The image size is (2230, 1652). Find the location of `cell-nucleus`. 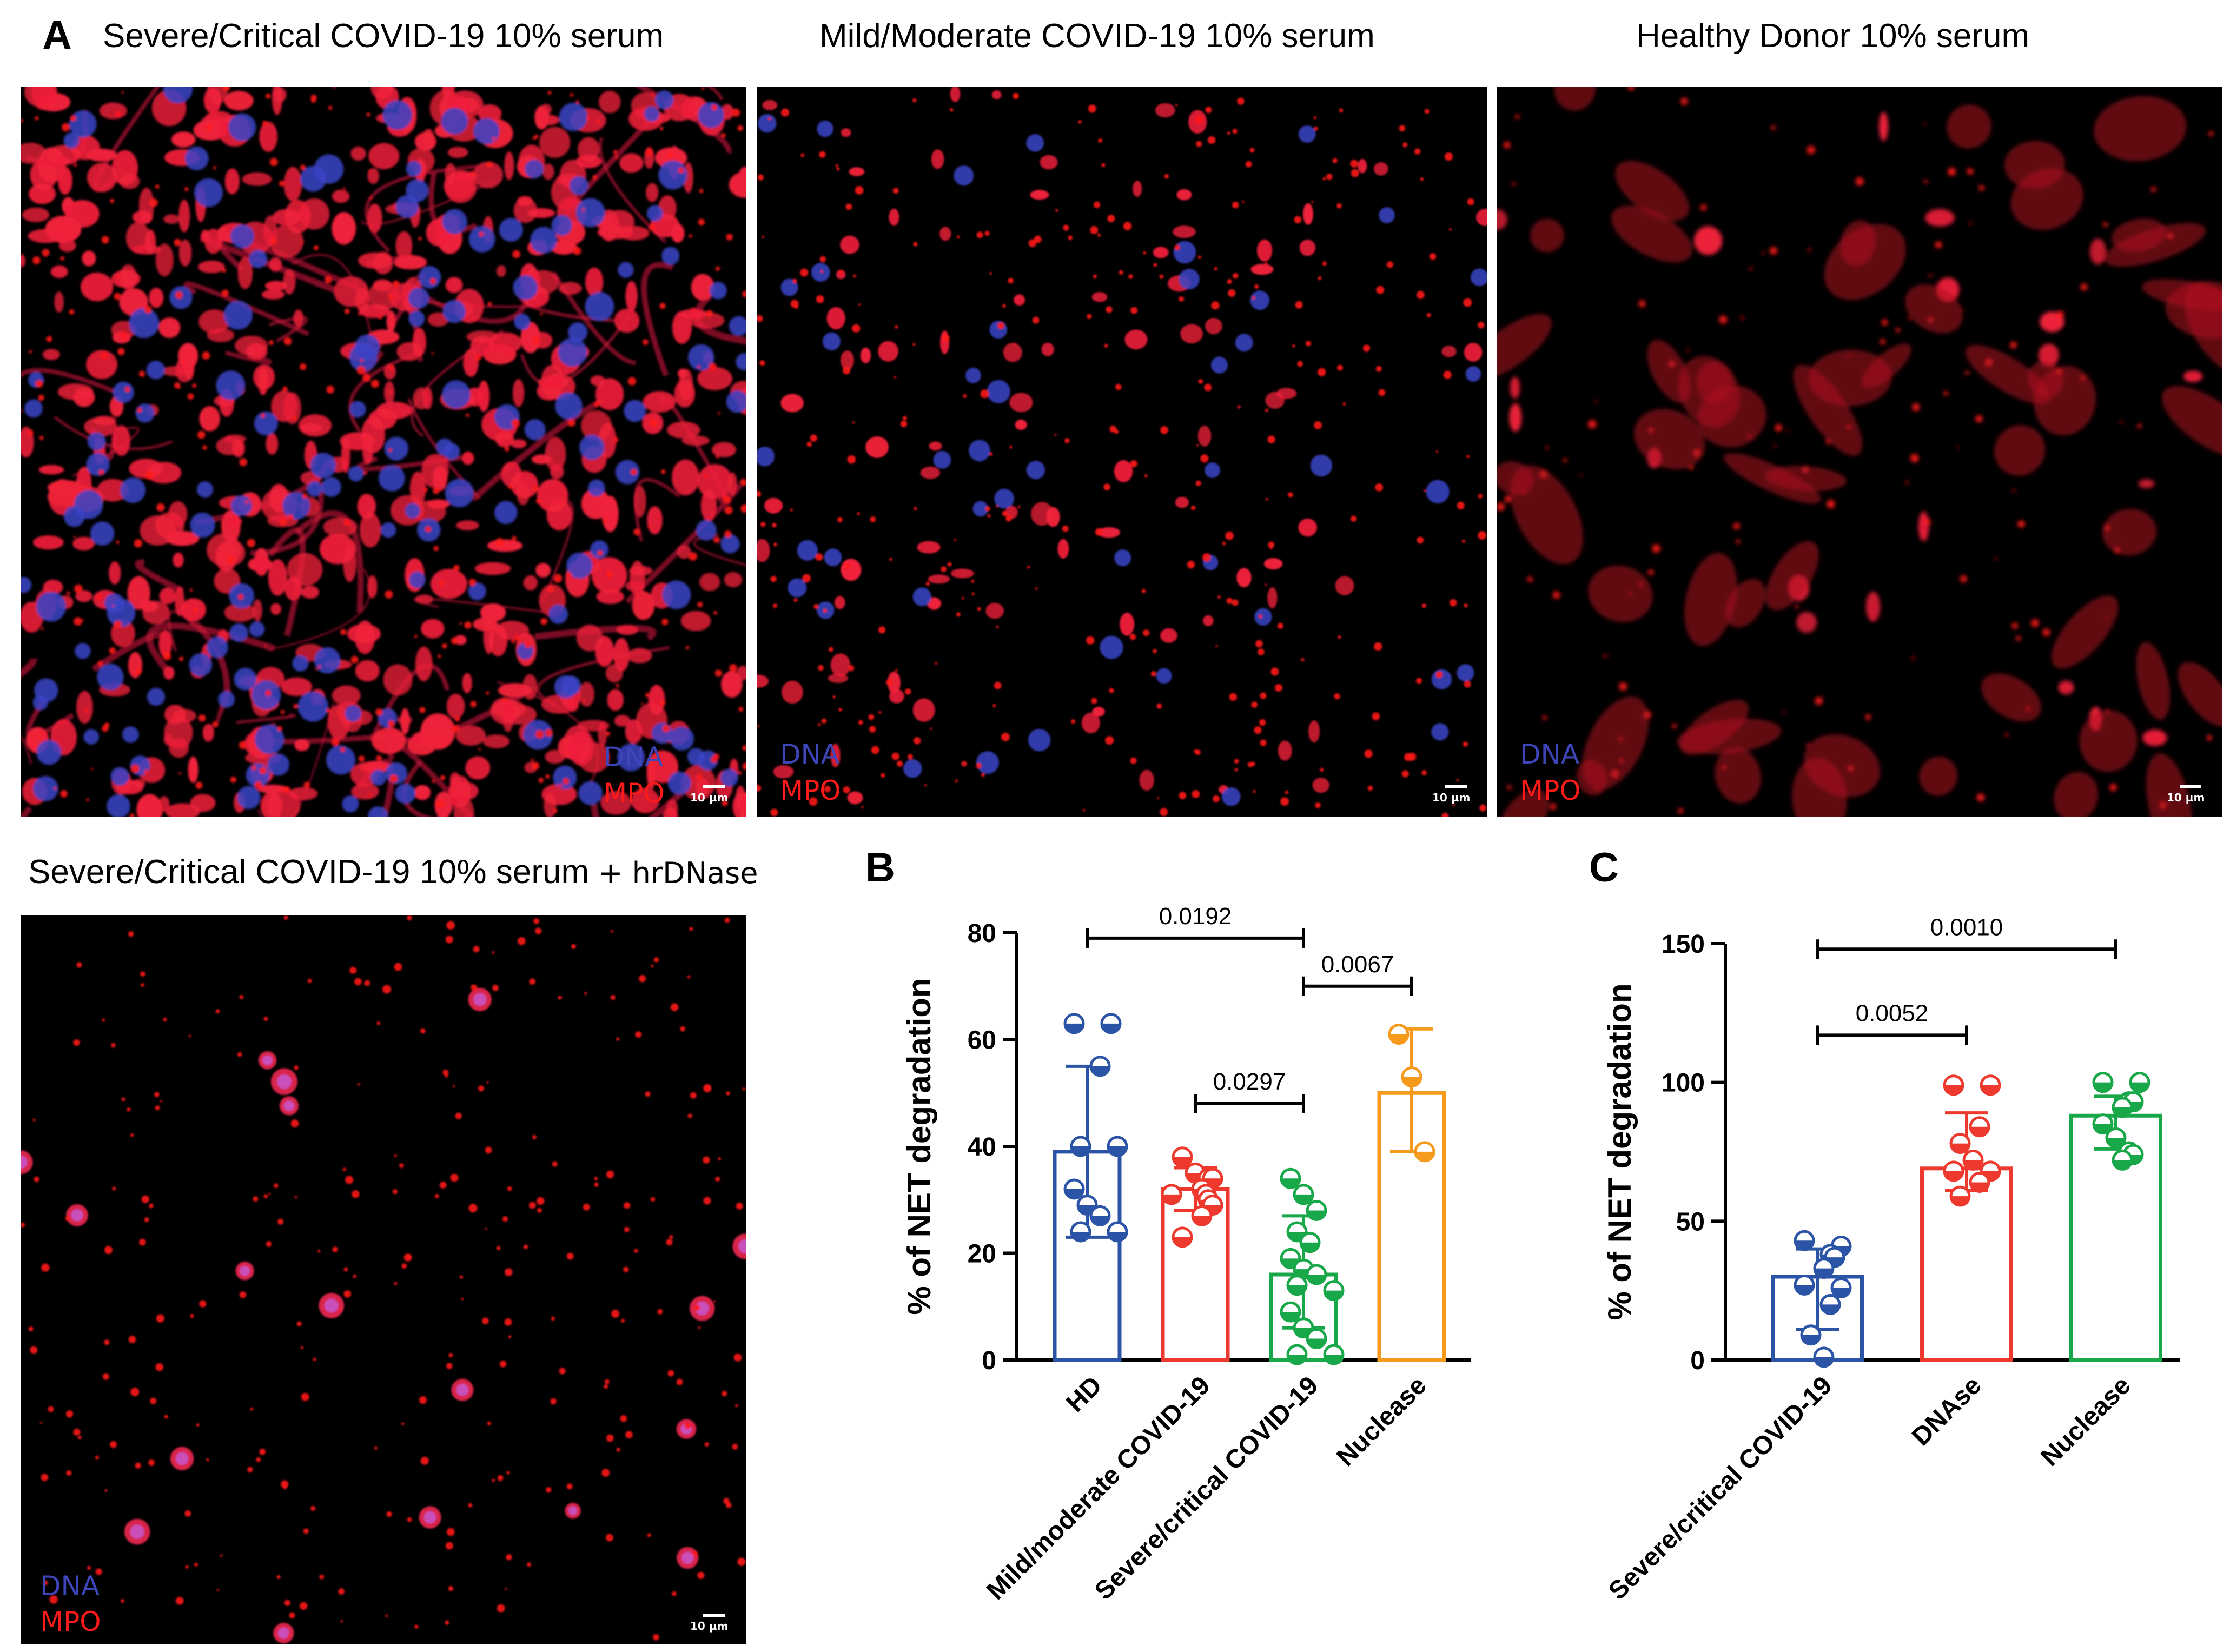

cell-nucleus is located at coordinates (289, 1105).